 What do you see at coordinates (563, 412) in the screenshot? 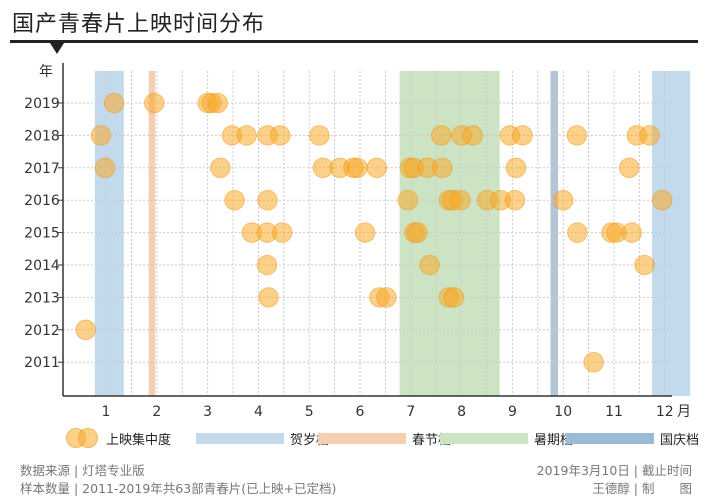
I see `x-tick-label: 10` at bounding box center [563, 412].